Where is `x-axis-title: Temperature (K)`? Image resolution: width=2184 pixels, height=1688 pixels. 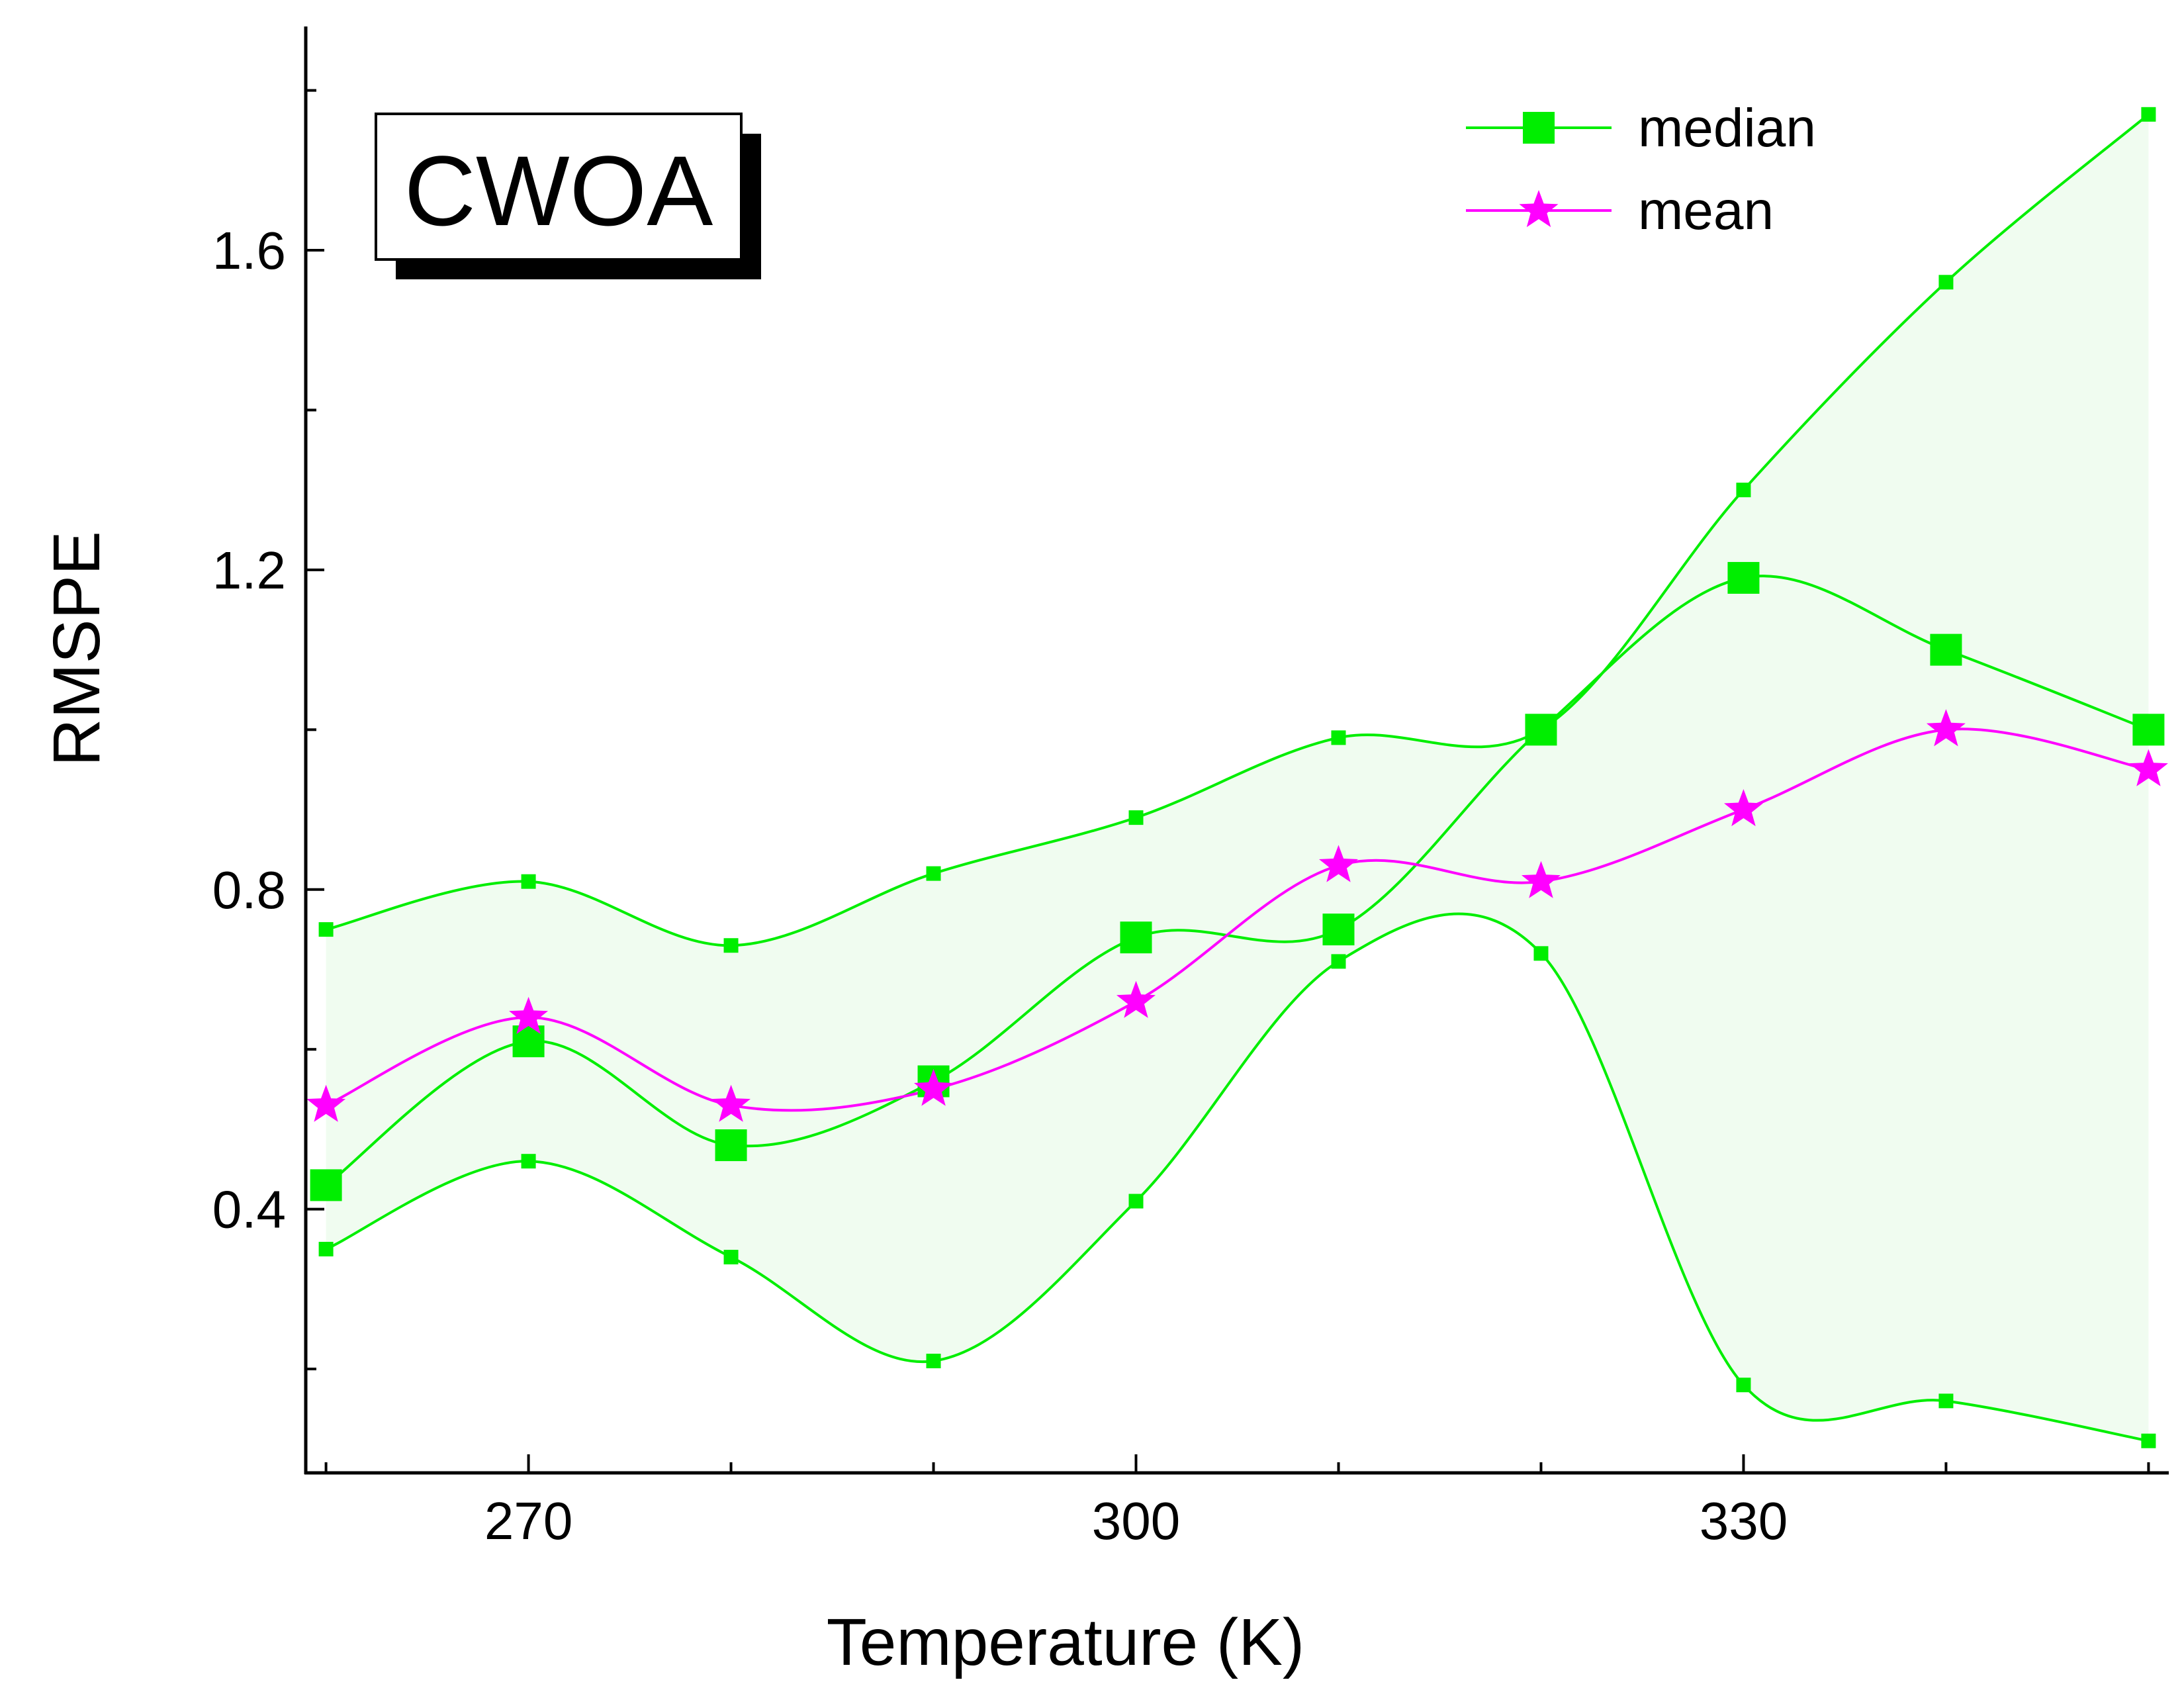 x-axis-title: Temperature (K) is located at coordinates (1065, 1642).